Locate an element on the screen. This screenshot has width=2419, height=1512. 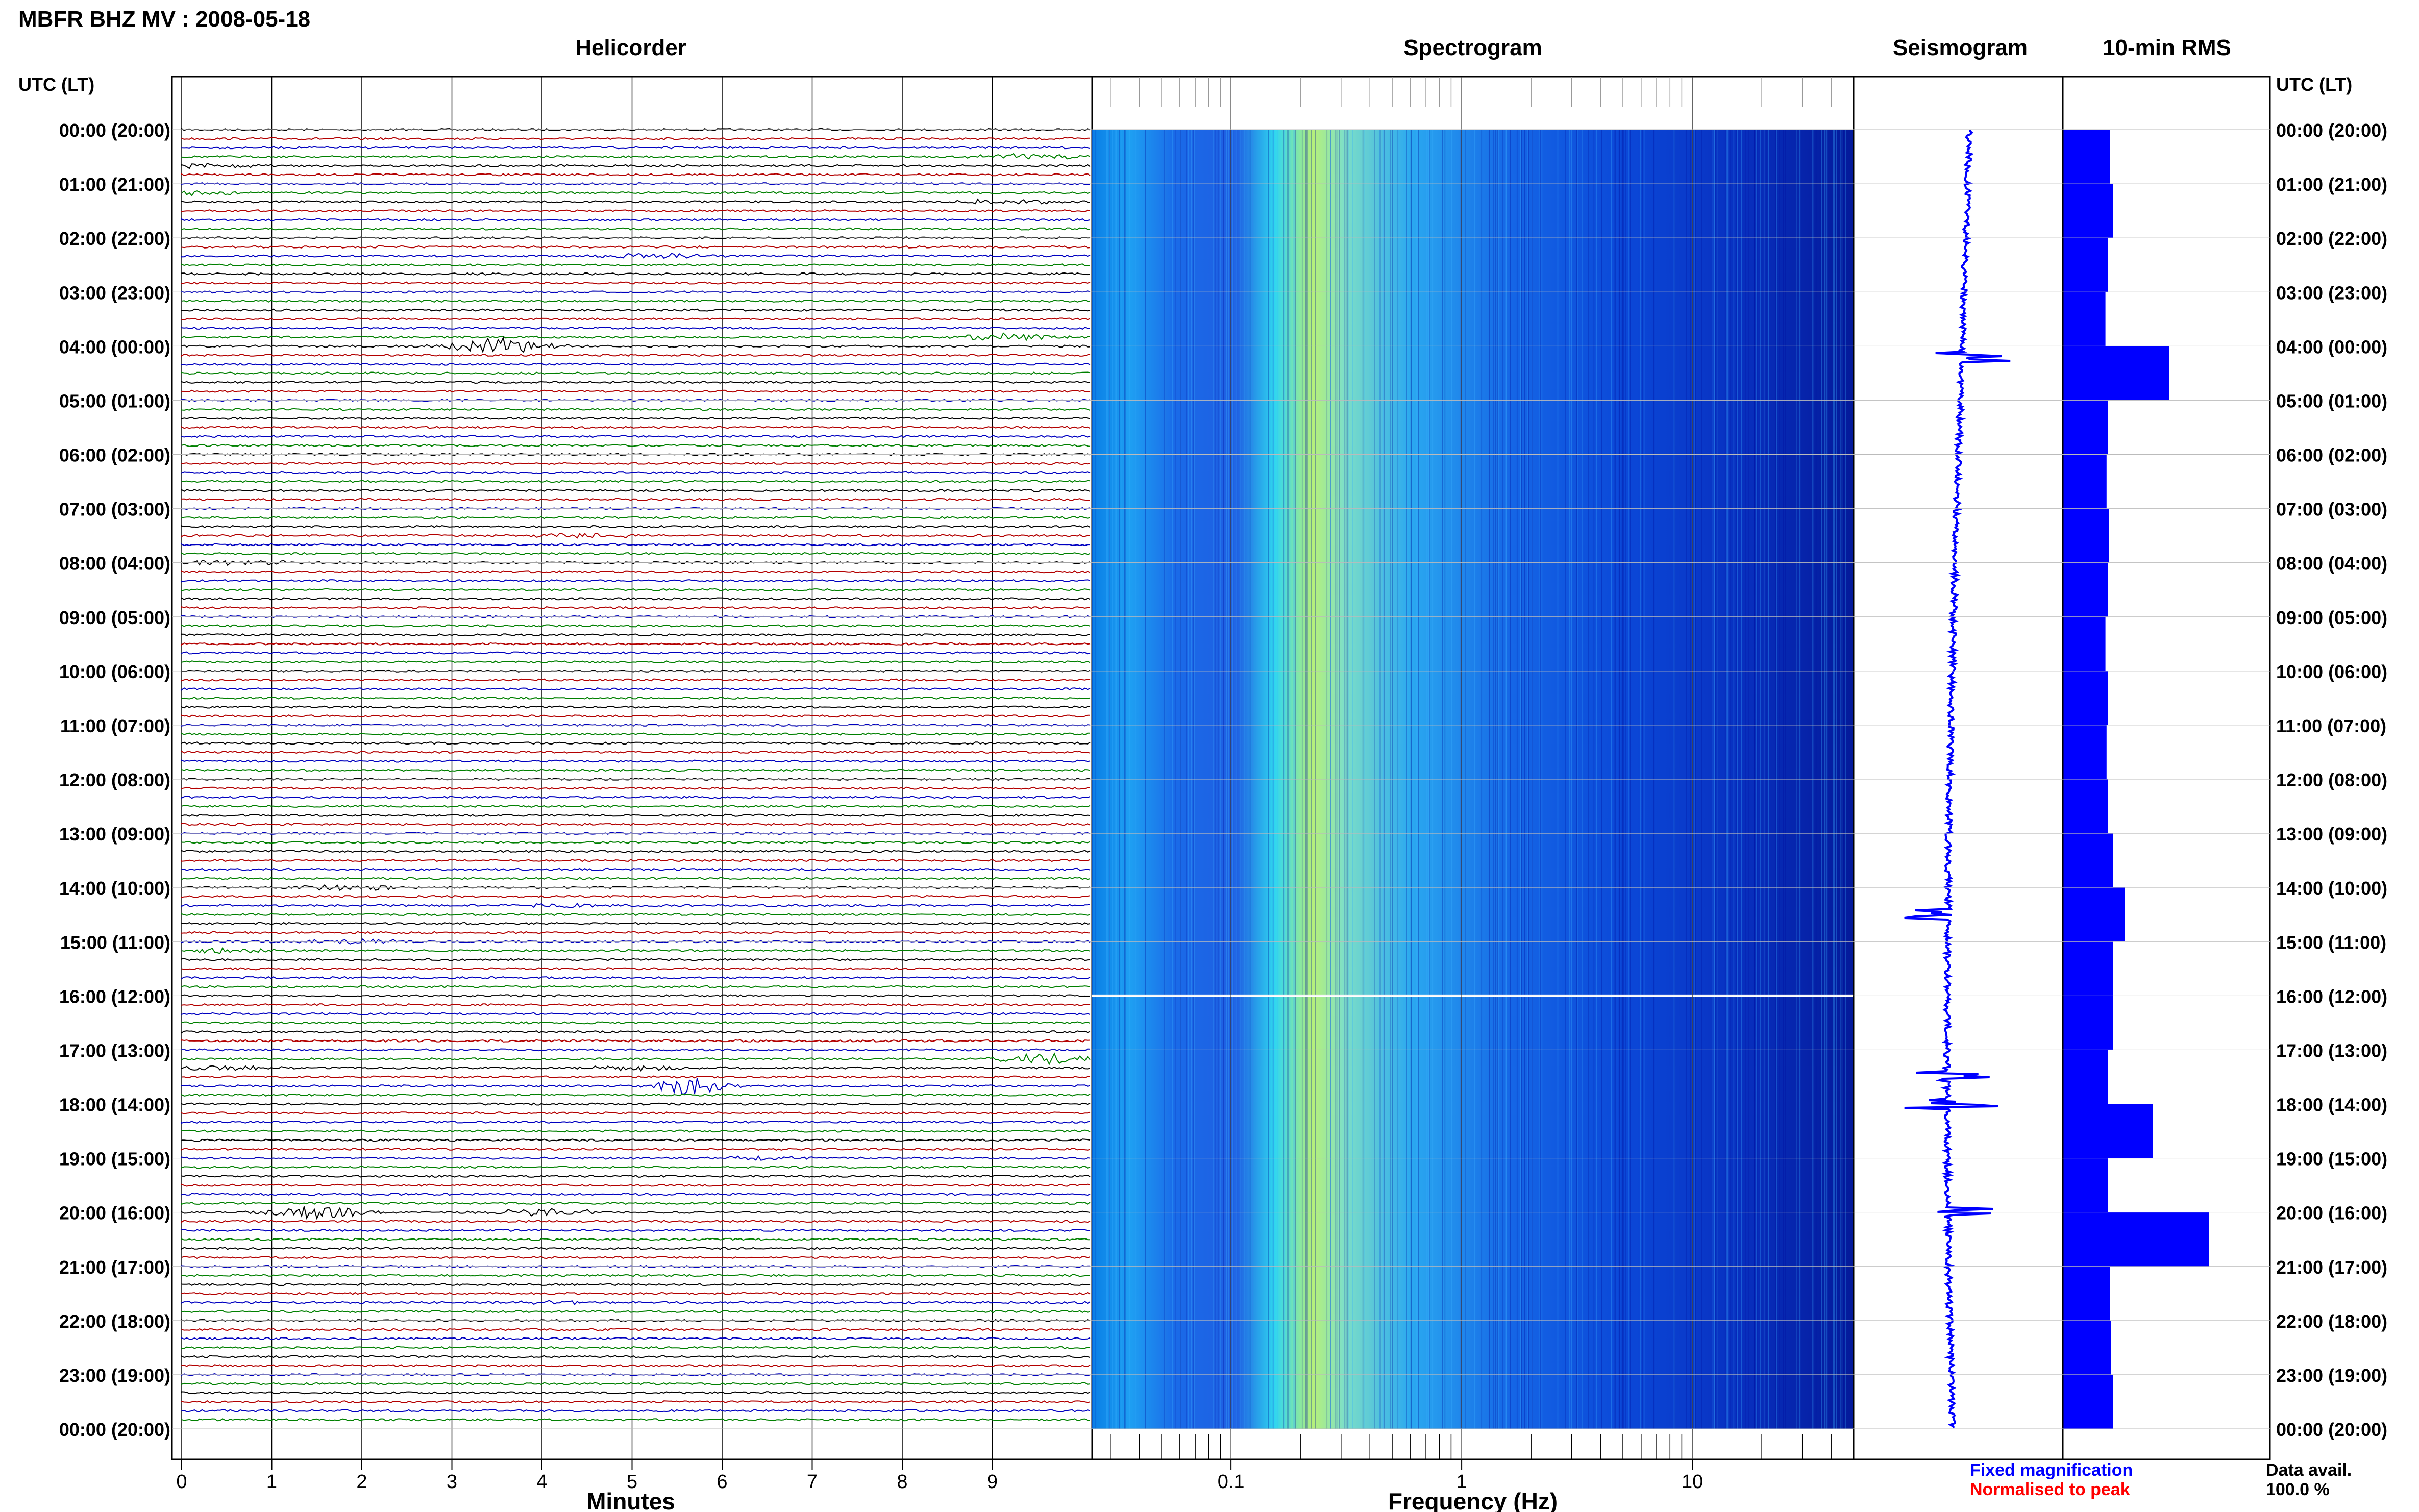
seismogram-title: Seismogram is located at coordinates (1960, 47).